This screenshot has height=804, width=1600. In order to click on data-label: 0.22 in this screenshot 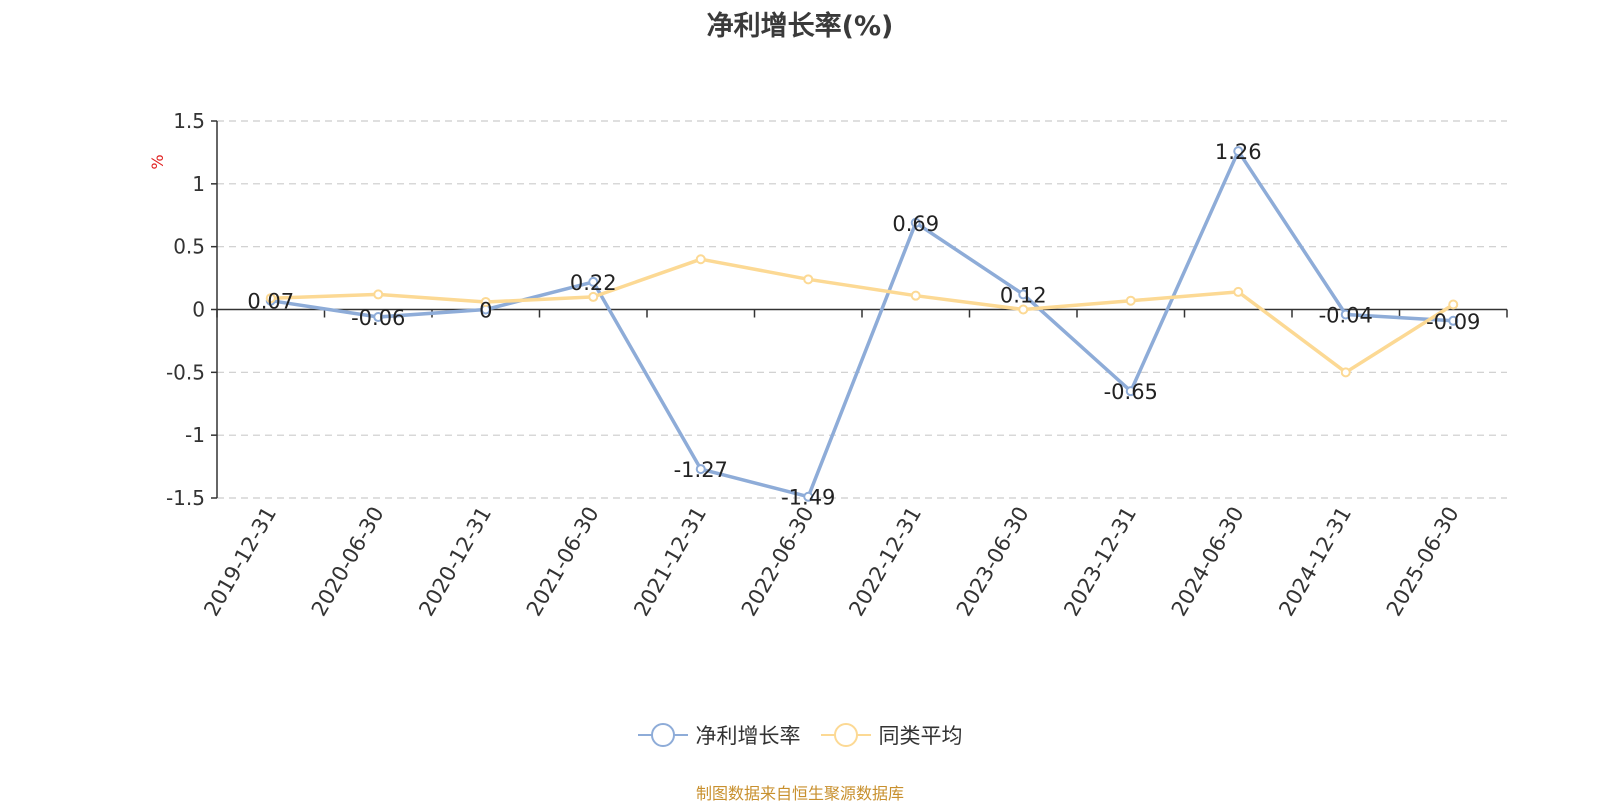, I will do `click(593, 283)`.